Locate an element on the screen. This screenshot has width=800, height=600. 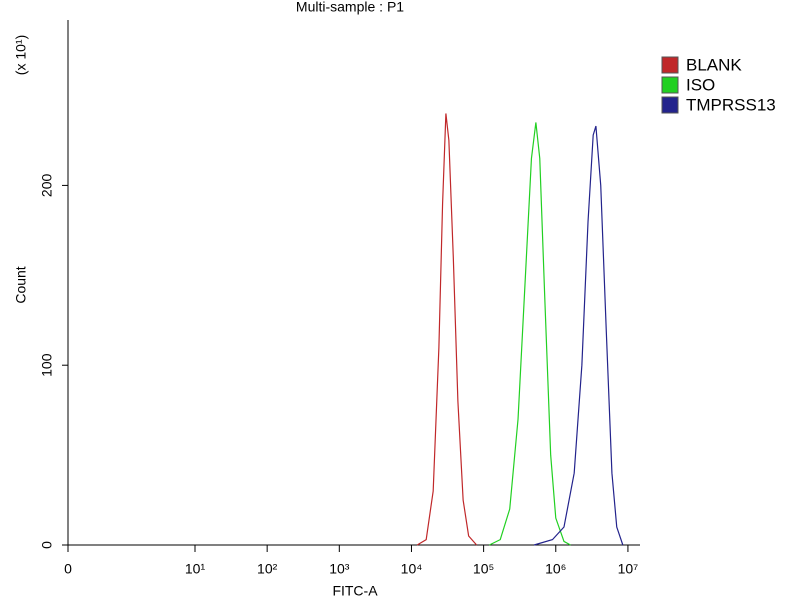
y-multiplier: (x 10¹) is located at coordinates (21, 55).